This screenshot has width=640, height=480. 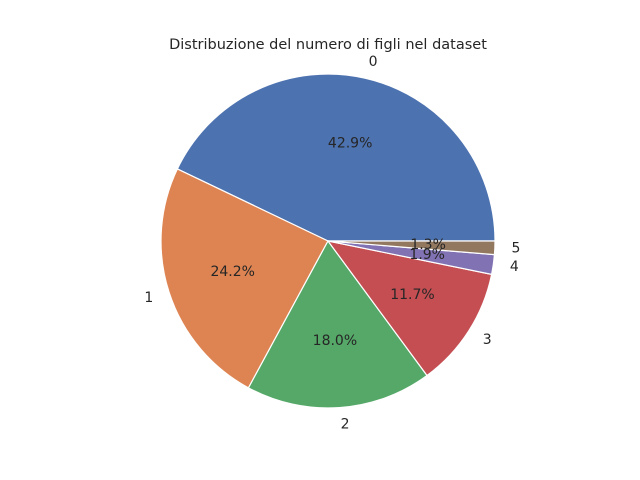 What do you see at coordinates (350, 143) in the screenshot?
I see `percent-label-0: 42.9%` at bounding box center [350, 143].